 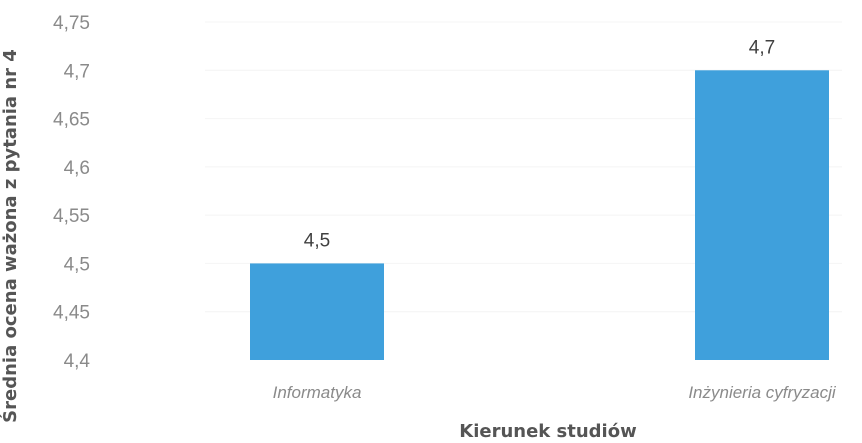 I want to click on y-tick-label: 4,4, so click(x=77, y=361).